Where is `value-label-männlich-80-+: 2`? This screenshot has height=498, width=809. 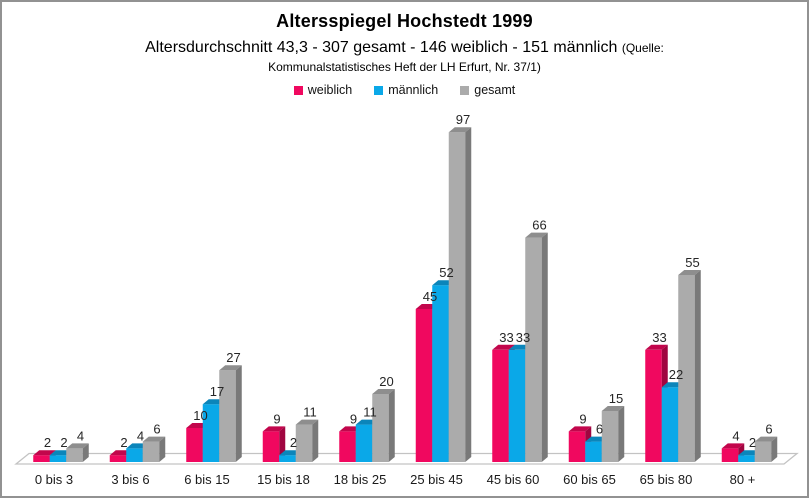
value-label-männlich-80-+: 2 is located at coordinates (752, 442).